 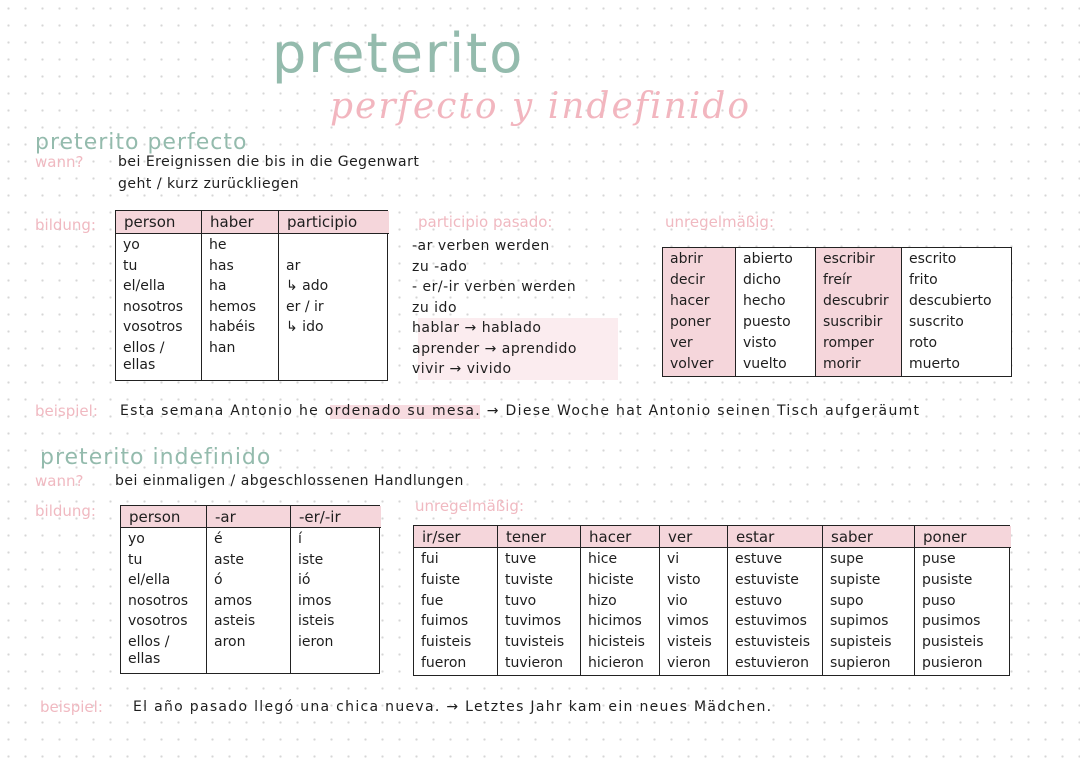 I want to click on table-cell: tuviste, so click(x=529, y=579).